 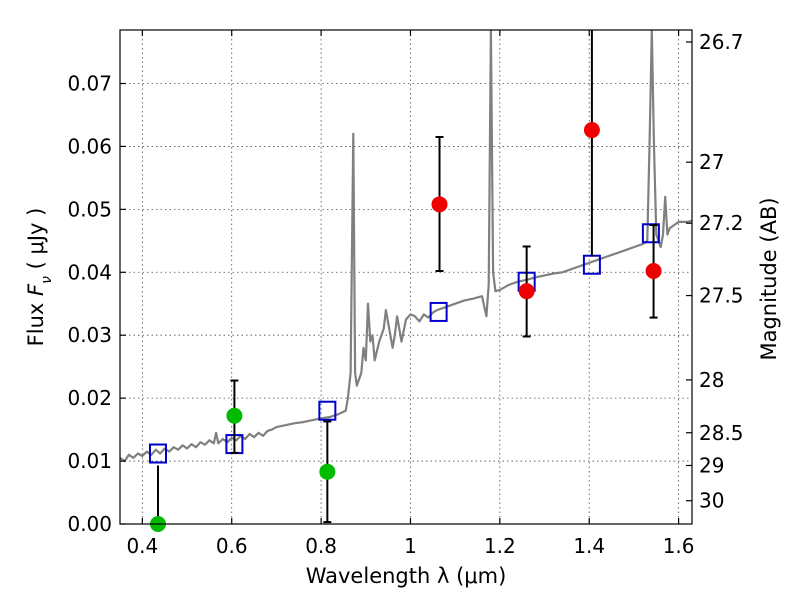 I want to click on y-axis-ticks: 0.00 0.01 0.02 0.03 0.04 0.05 0.06 0.07, so click(x=96, y=303).